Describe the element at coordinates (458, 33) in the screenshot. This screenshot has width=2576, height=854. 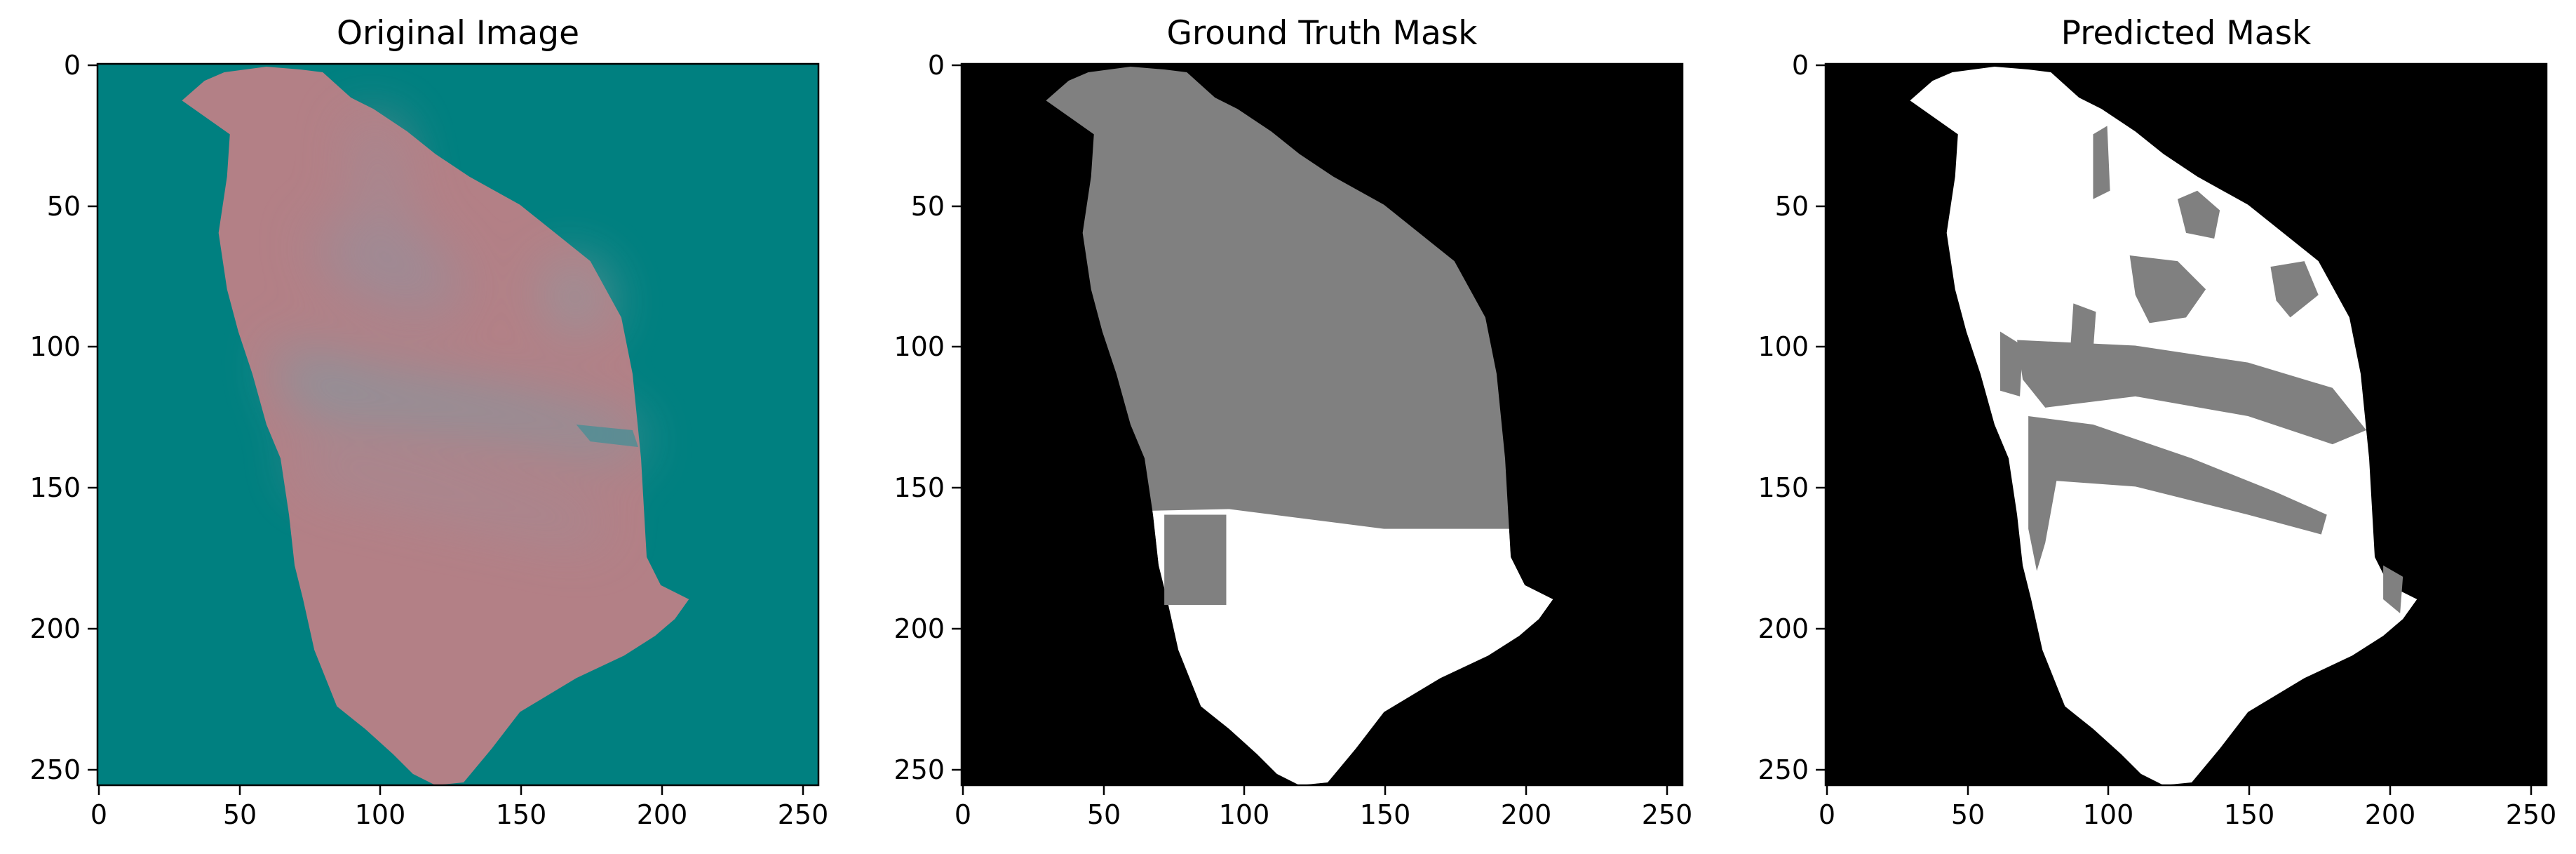
I see `panel-title: Original Image` at that location.